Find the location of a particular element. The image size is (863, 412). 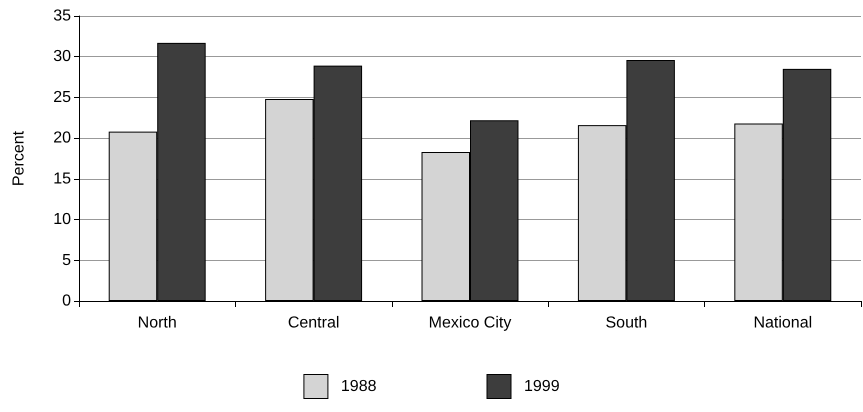

legend-label: 1988 is located at coordinates (358, 386).